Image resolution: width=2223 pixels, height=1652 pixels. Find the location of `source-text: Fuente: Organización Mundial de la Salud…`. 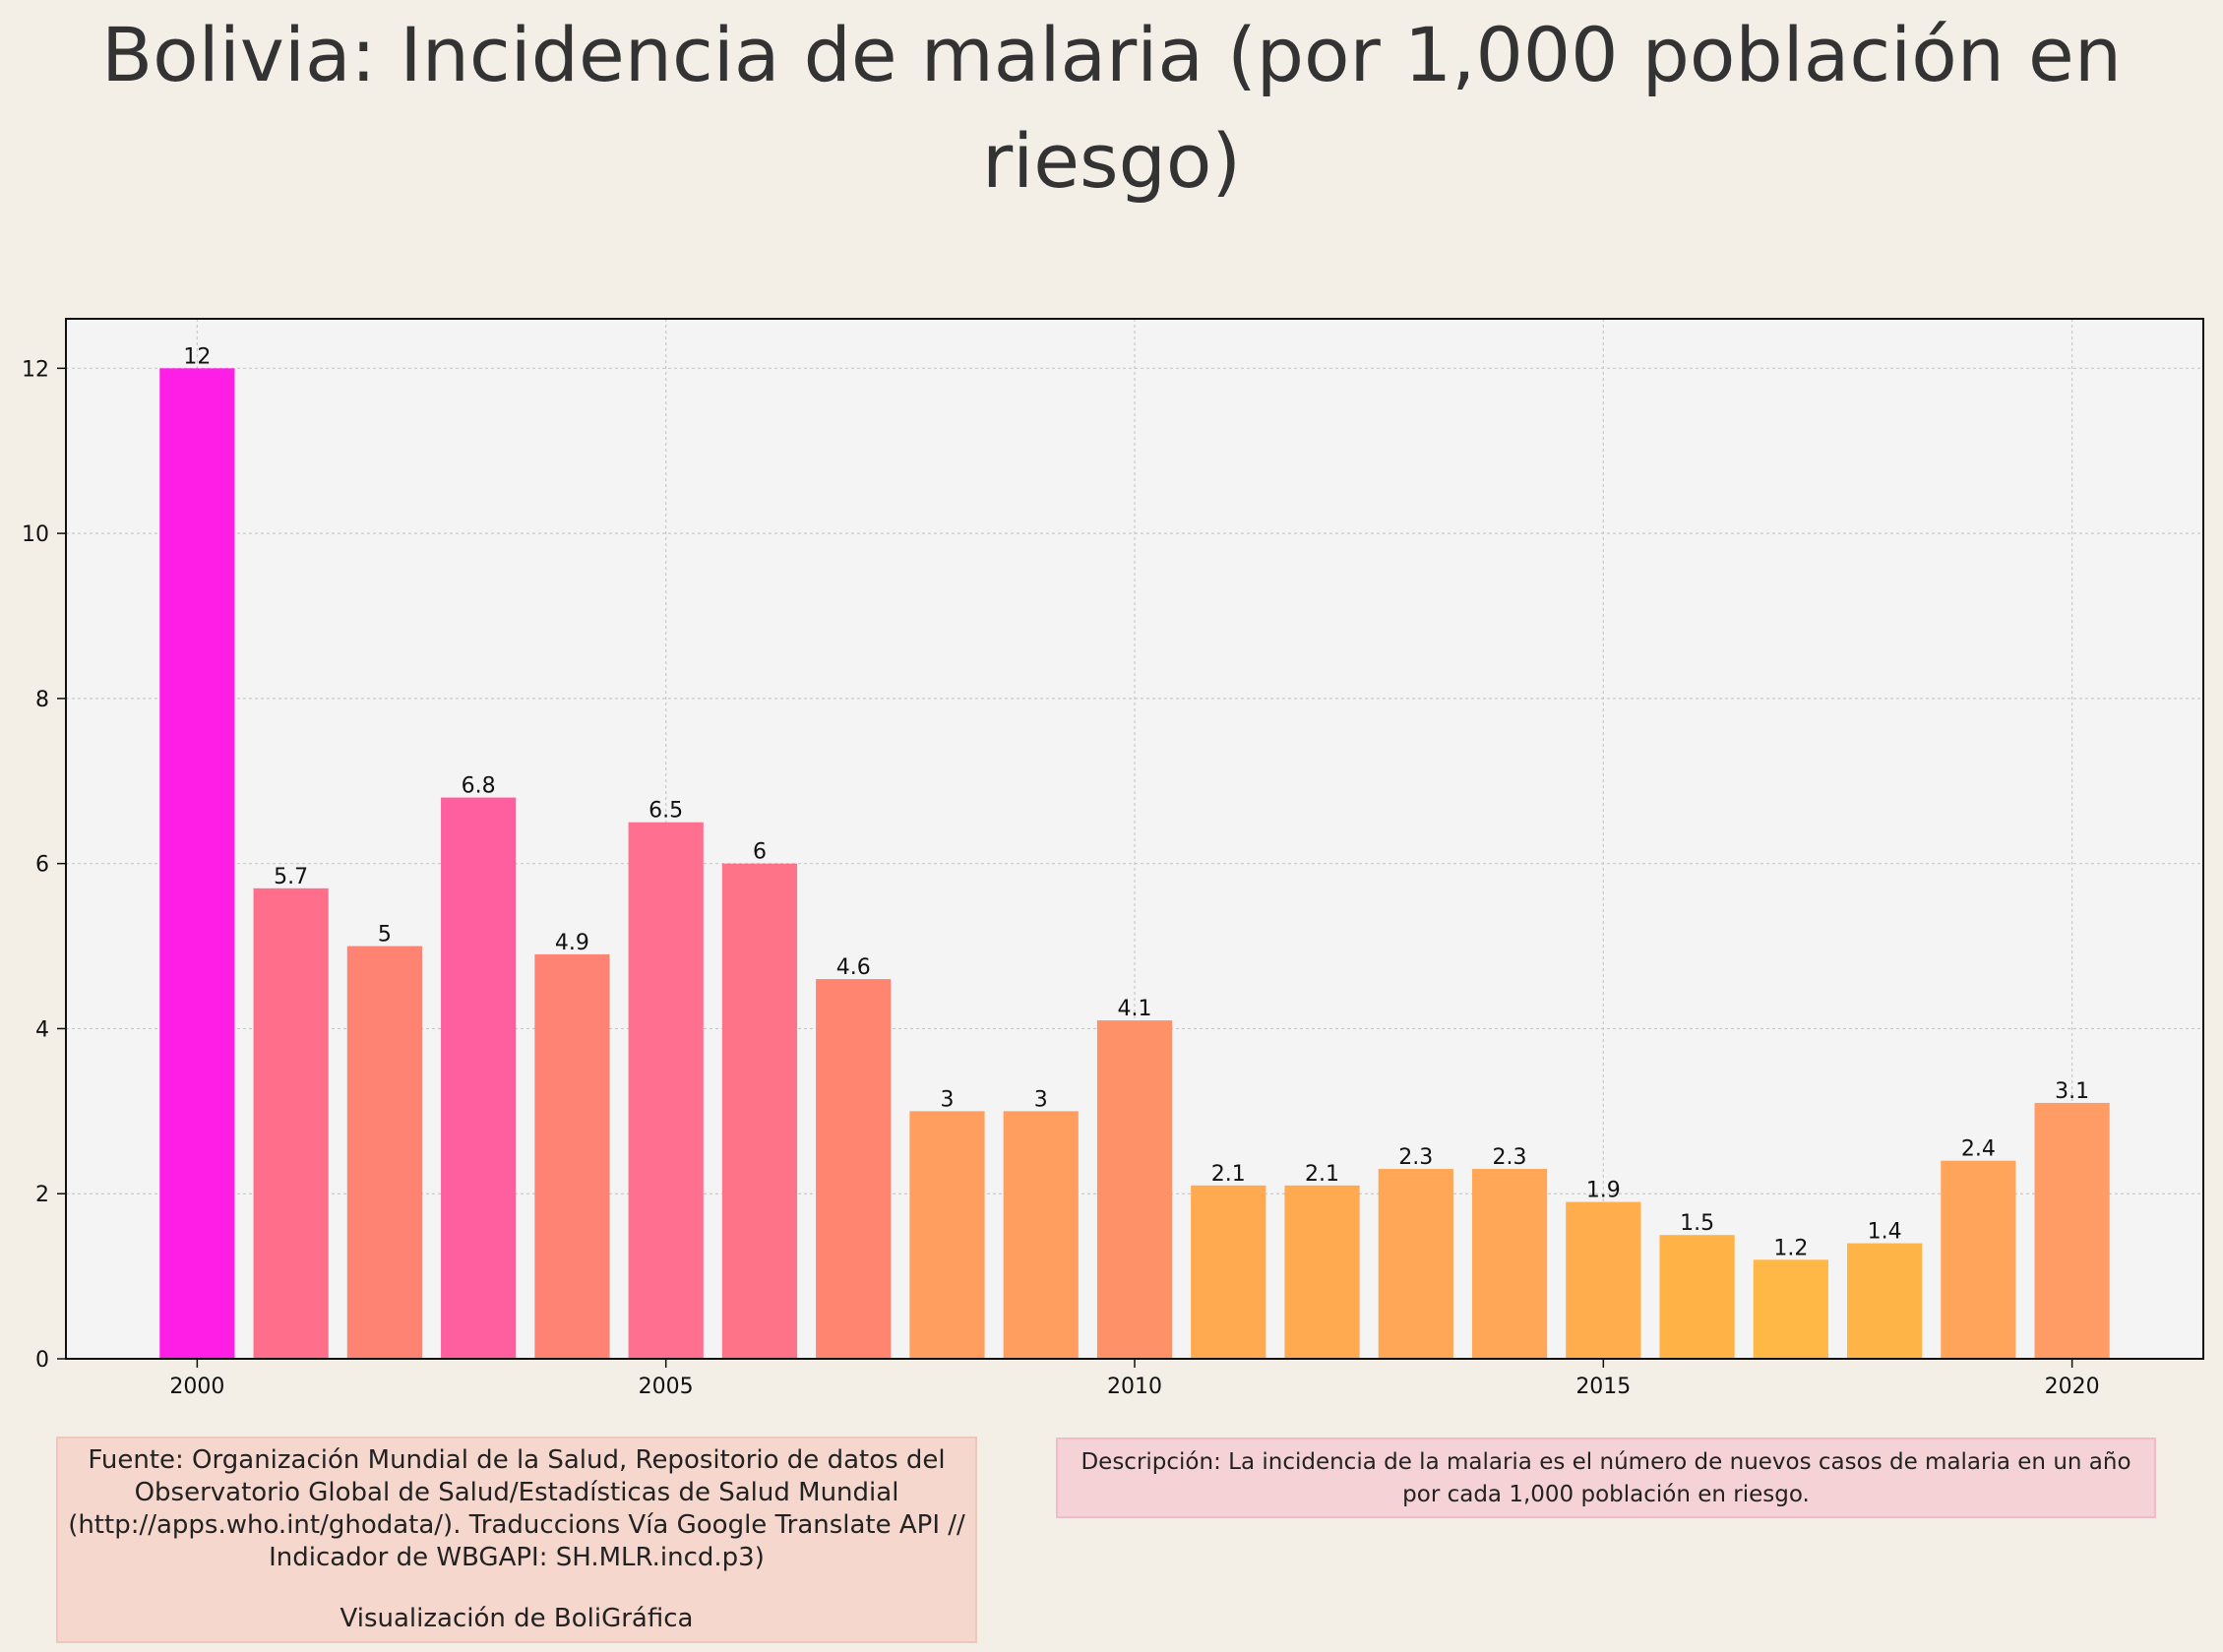

source-text: Fuente: Organización Mundial de la Salud… is located at coordinates (516, 1508).